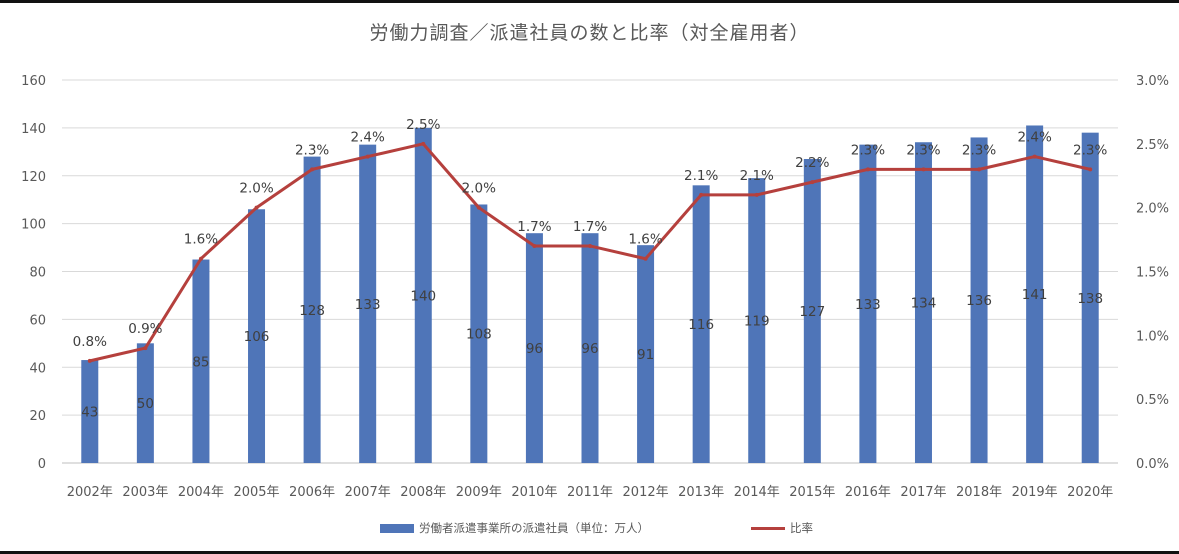 Image resolution: width=1179 pixels, height=554 pixels. What do you see at coordinates (645, 240) in the screenshot?
I see `ratio-data-label: 1.6%` at bounding box center [645, 240].